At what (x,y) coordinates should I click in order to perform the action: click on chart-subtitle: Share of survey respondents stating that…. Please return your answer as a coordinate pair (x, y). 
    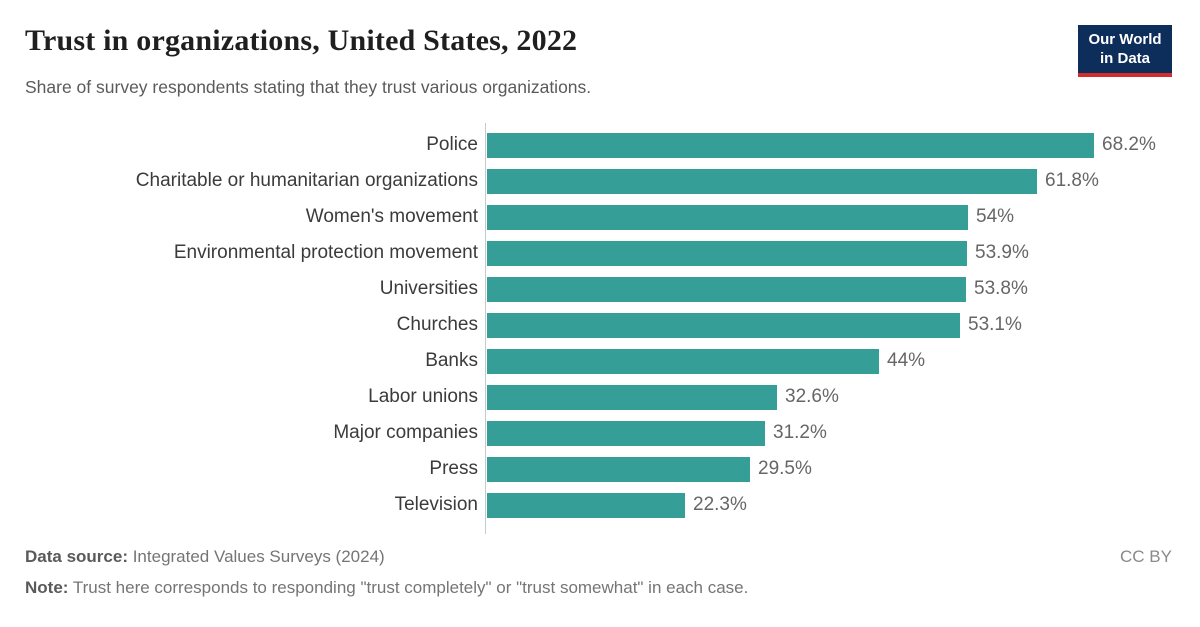
    Looking at the image, I should click on (308, 87).